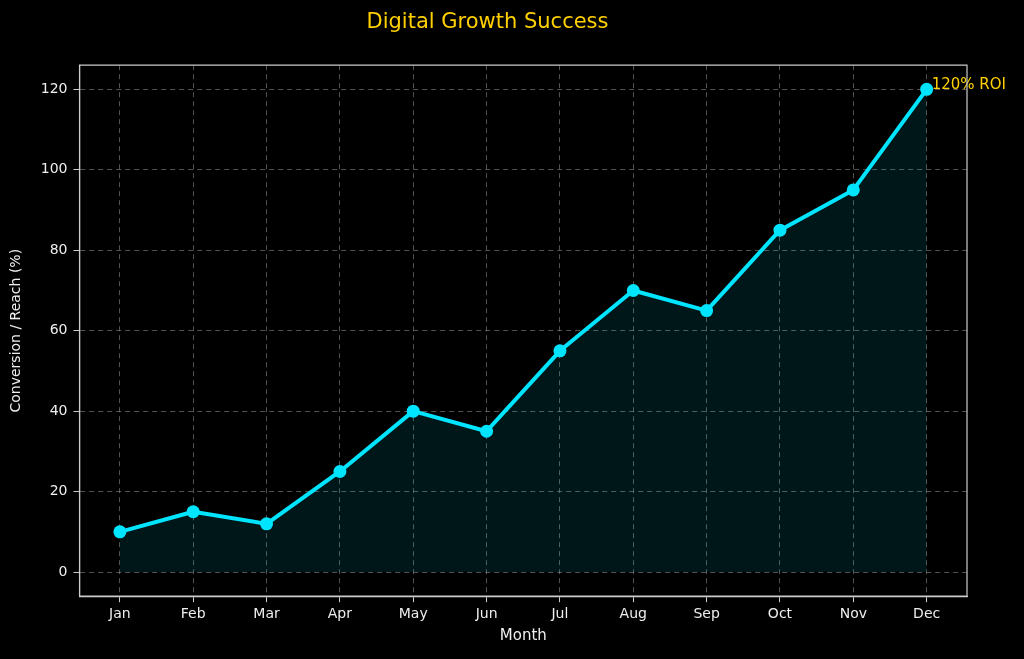 The image size is (1024, 659). I want to click on x-tick-label: Oct, so click(780, 613).